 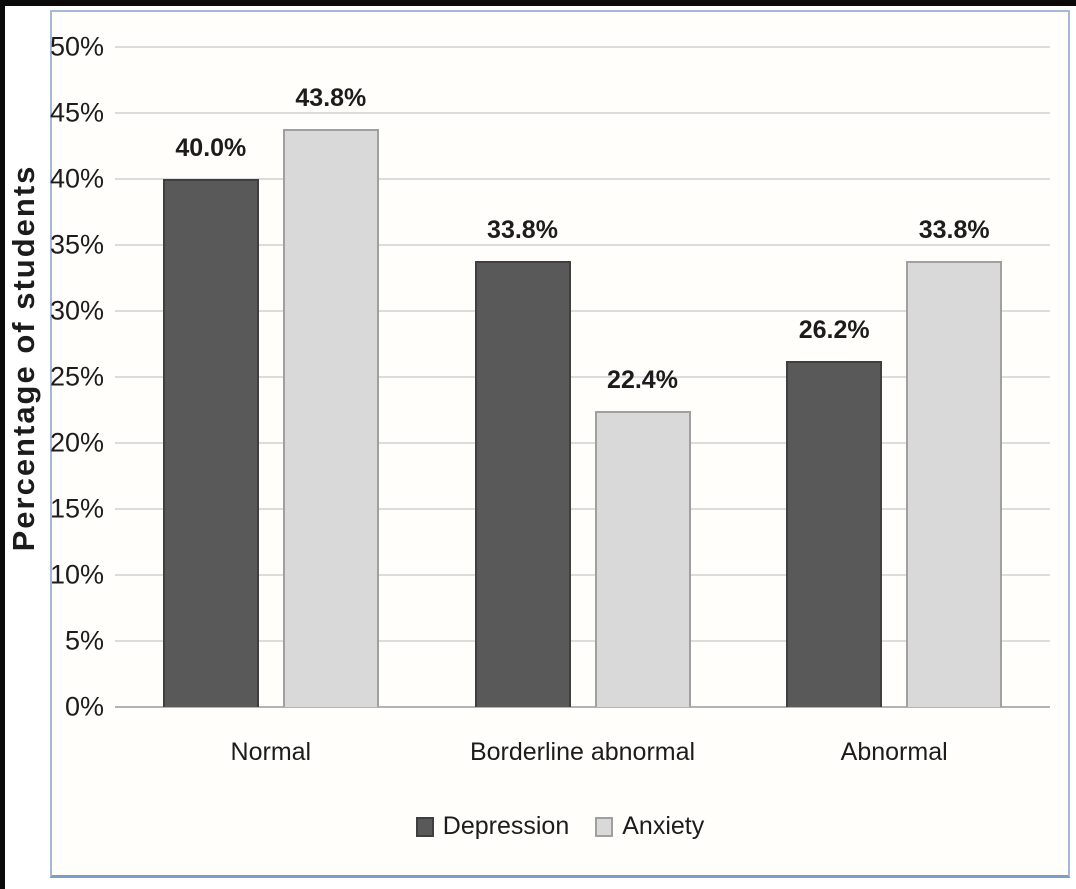 I want to click on x-axis-labels: Normal Borderline abnormal Abnormal, so click(x=582, y=752).